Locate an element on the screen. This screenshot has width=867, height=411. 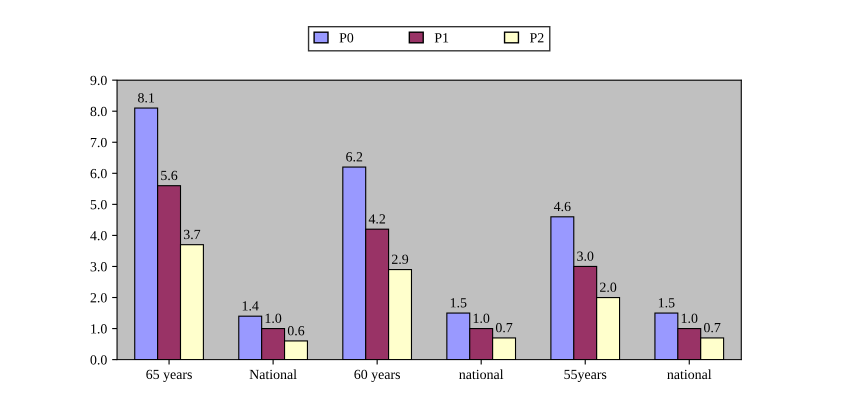
data-label: 0.6 is located at coordinates (296, 331).